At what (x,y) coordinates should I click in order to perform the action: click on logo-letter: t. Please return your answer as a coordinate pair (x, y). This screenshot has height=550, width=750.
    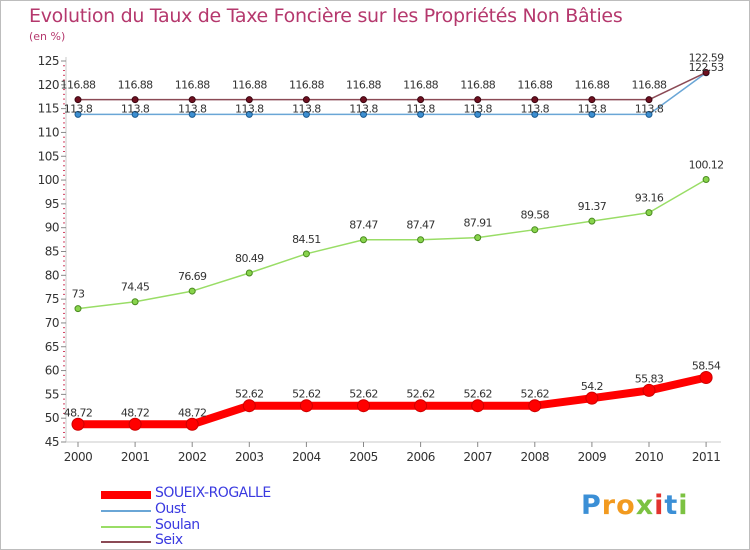
    Looking at the image, I should click on (671, 505).